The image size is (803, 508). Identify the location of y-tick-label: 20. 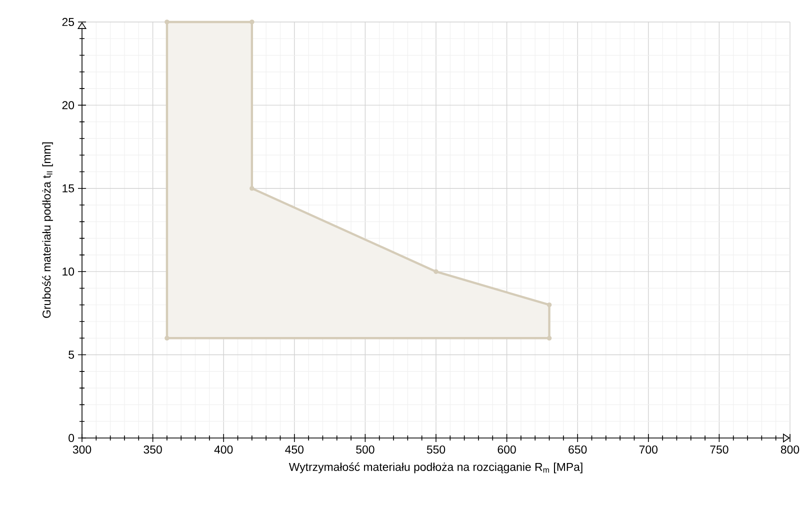
(68, 105).